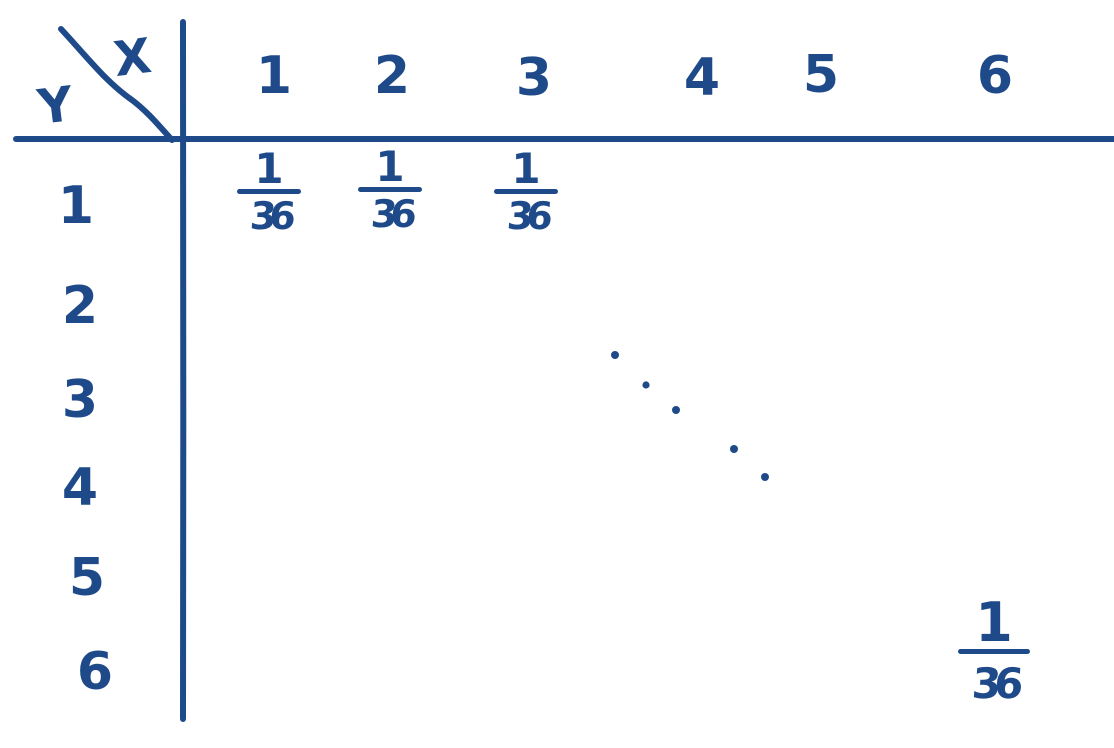 The height and width of the screenshot is (748, 1114). Describe the element at coordinates (821, 75) in the screenshot. I see `column-header-5: 5` at that location.